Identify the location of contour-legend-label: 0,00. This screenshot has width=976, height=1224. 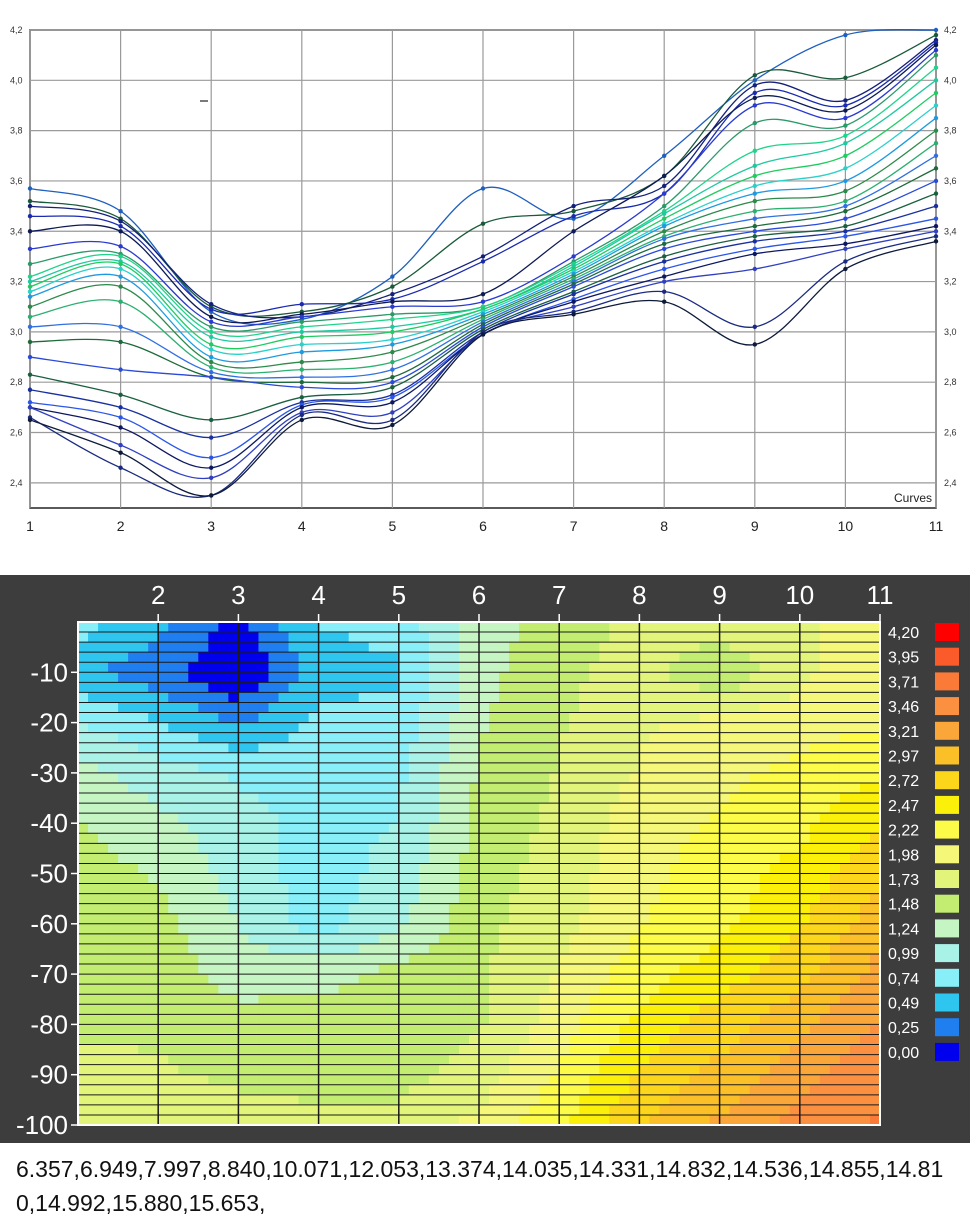
(903, 1053).